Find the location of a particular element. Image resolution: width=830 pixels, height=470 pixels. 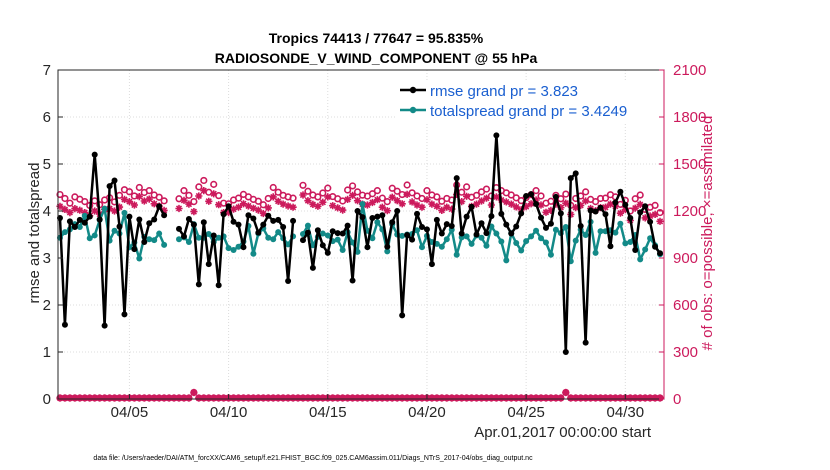

x-tick-label: 04/20 is located at coordinates (427, 412).